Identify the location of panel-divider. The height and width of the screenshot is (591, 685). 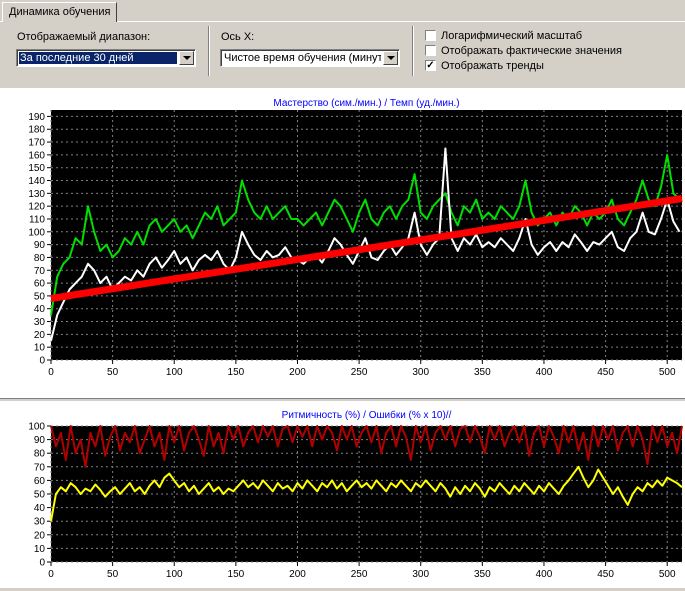
(342, 400).